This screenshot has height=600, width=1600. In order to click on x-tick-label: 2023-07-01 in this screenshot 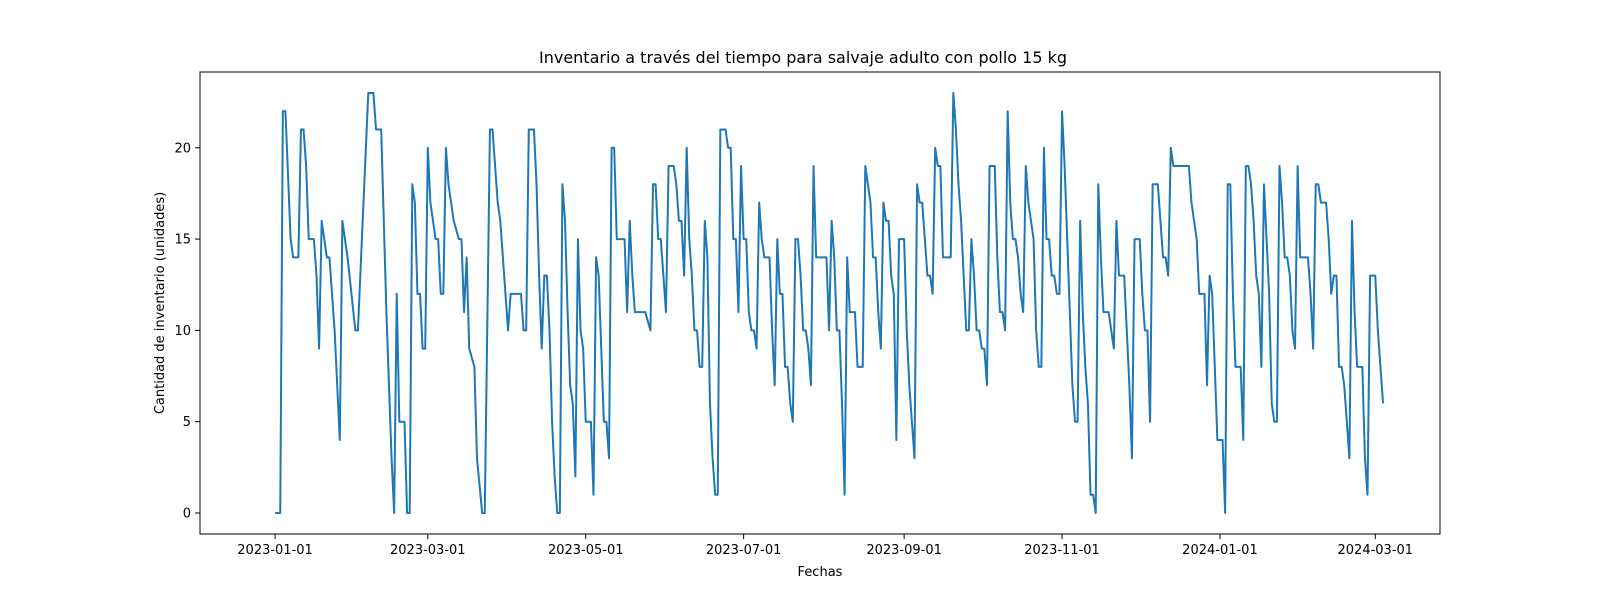, I will do `click(744, 550)`.